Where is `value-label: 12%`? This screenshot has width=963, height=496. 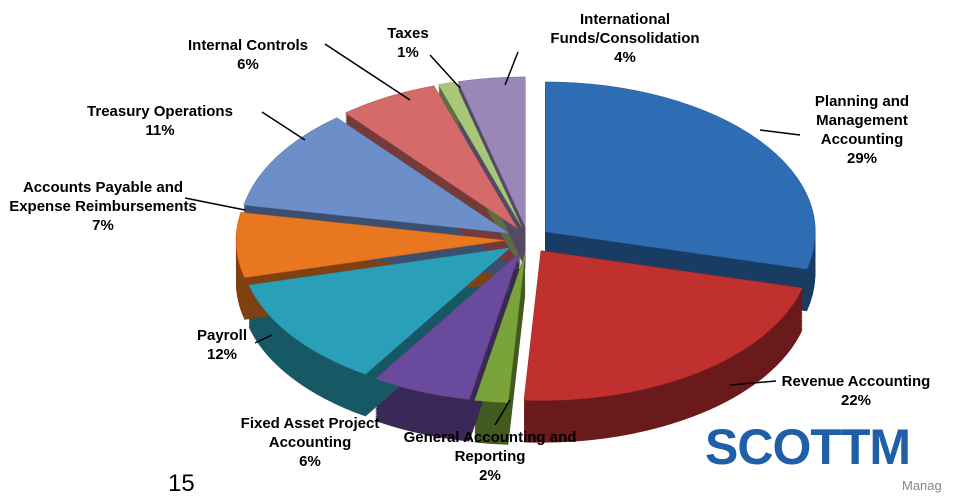
value-label: 12% is located at coordinates (222, 354).